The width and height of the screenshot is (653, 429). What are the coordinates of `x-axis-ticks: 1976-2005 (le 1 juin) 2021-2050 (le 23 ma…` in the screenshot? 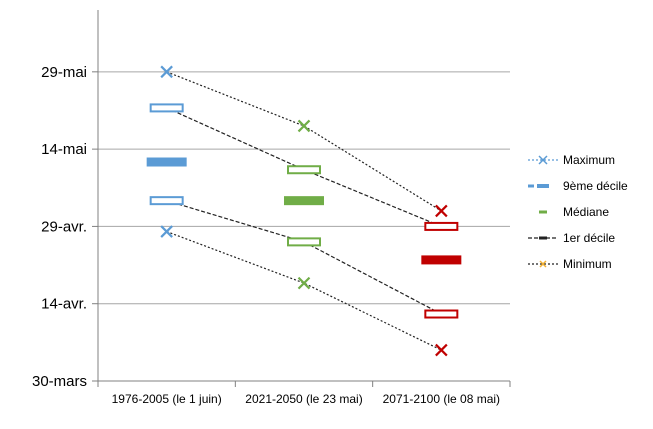 It's located at (306, 399).